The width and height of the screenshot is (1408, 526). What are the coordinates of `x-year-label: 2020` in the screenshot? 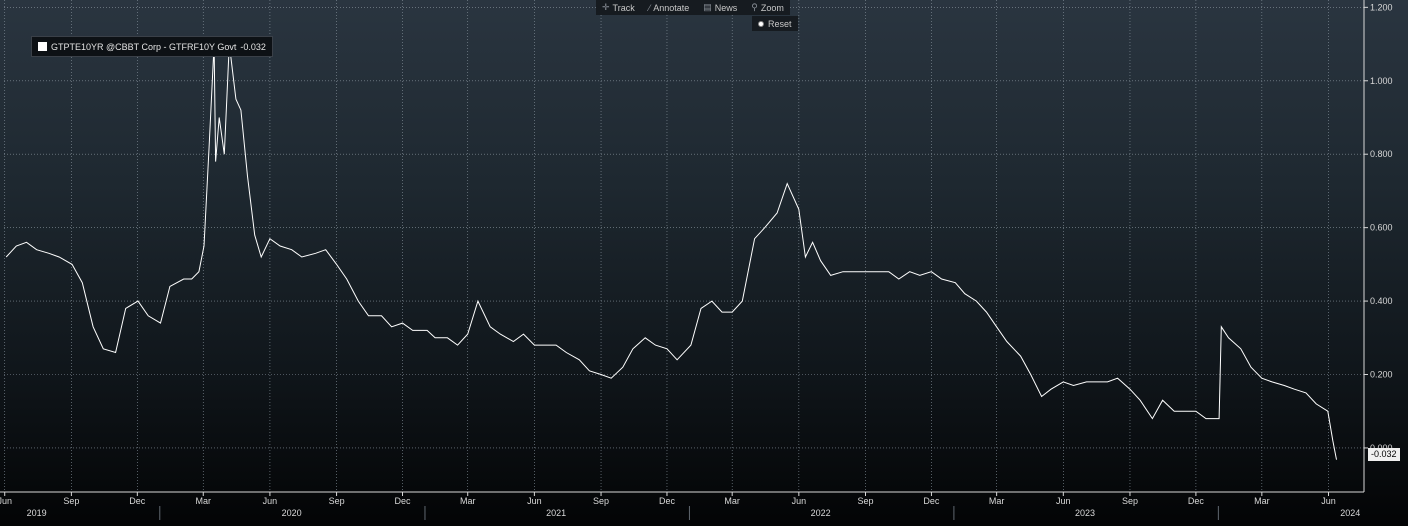 It's located at (292, 513).